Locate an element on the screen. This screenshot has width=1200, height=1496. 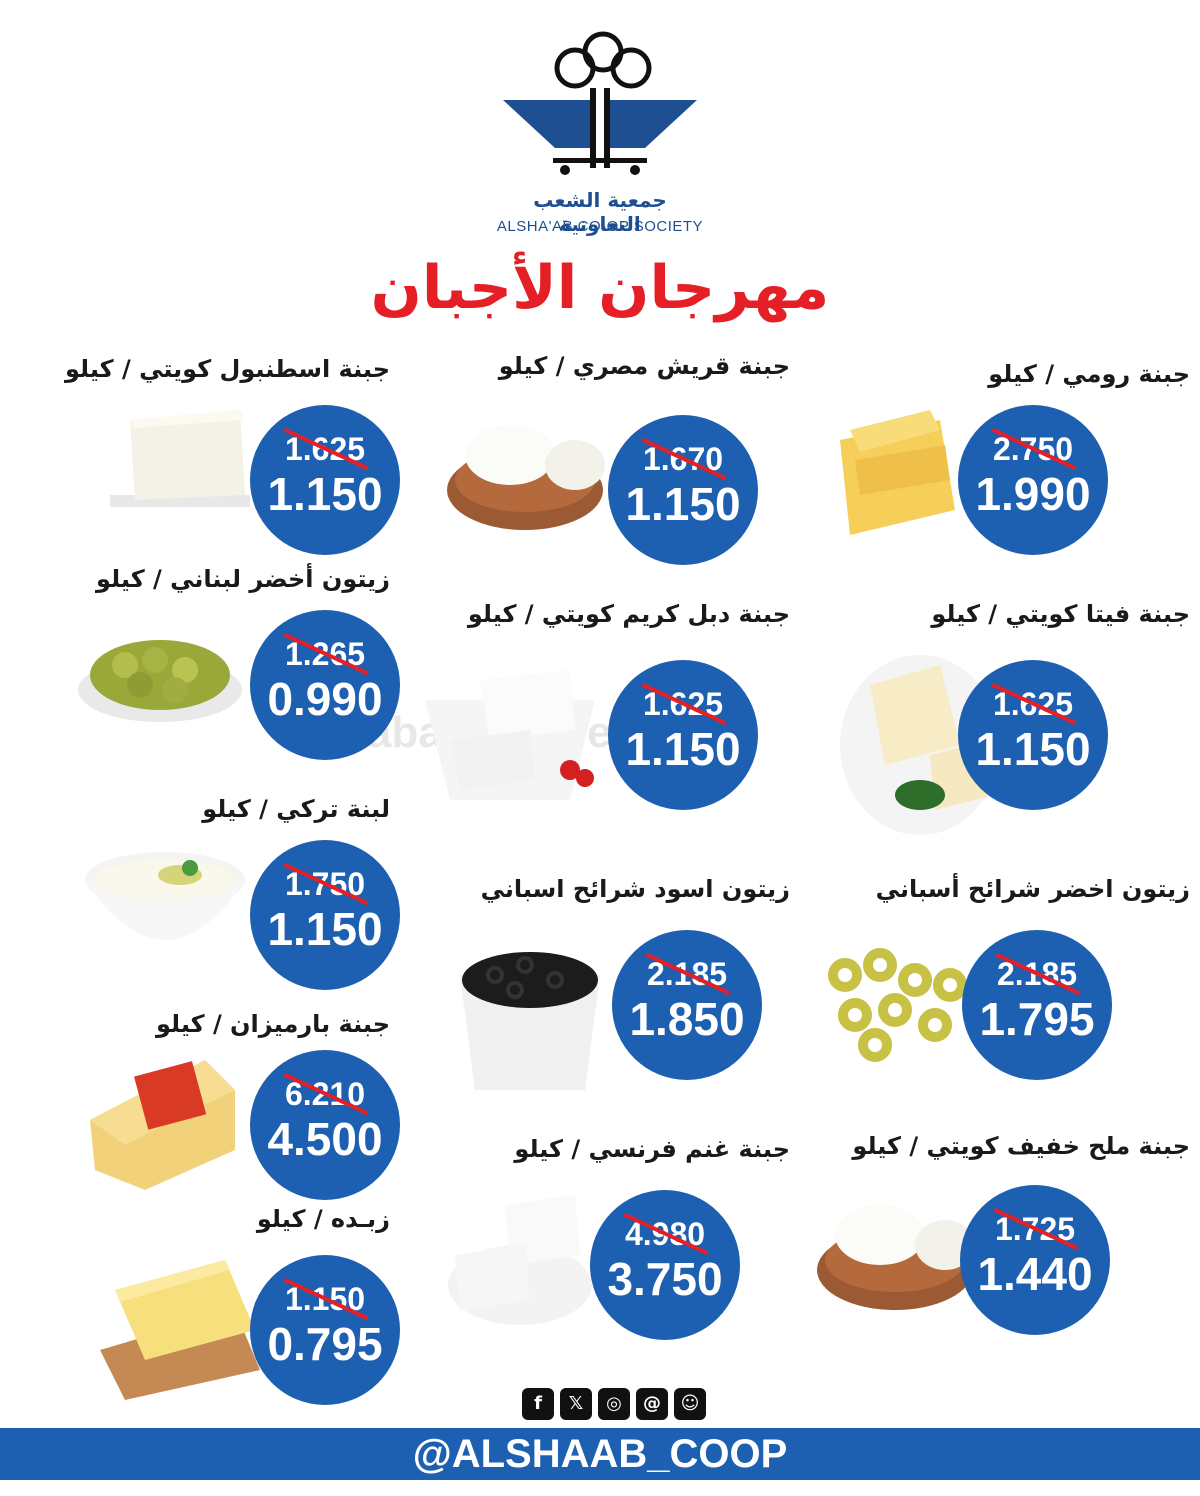
product-card: جبنة غنم فرنسي / كيلو 4.9803.750 is located at coordinates (610, 1265).